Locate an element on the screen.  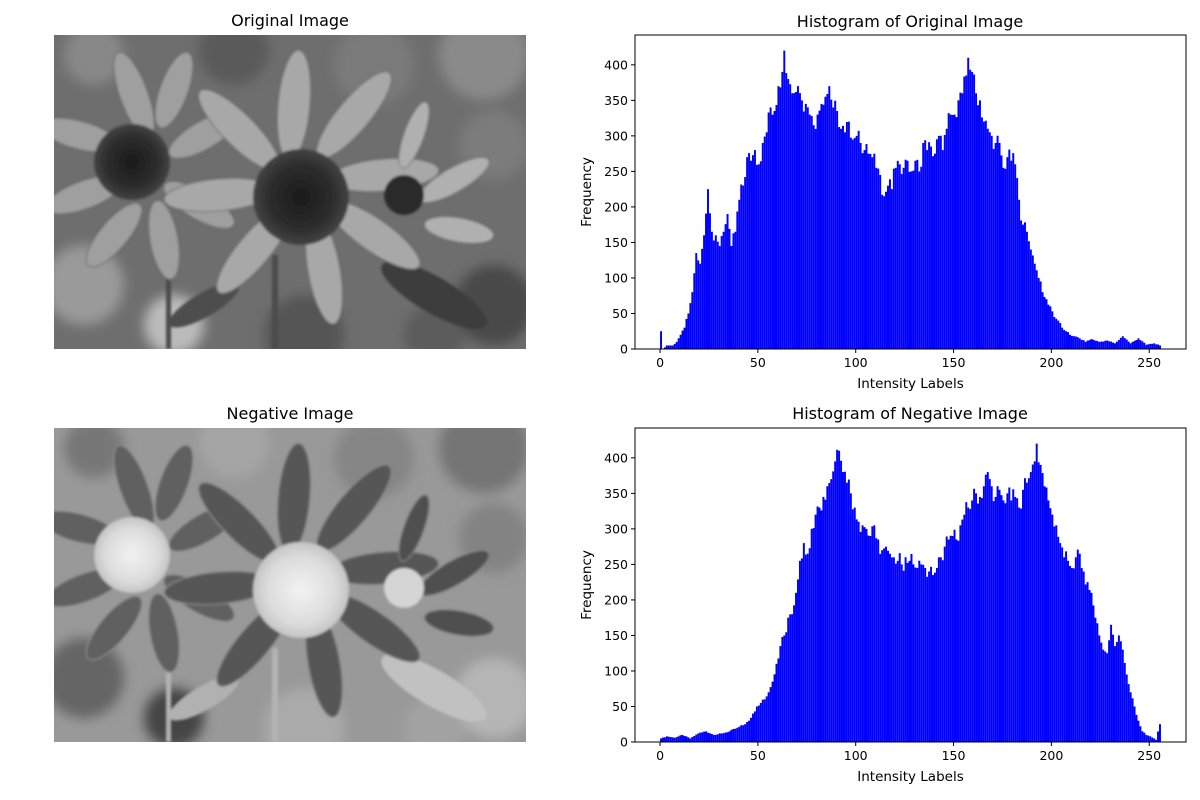
y-tick-label: 200 is located at coordinates (616, 206).